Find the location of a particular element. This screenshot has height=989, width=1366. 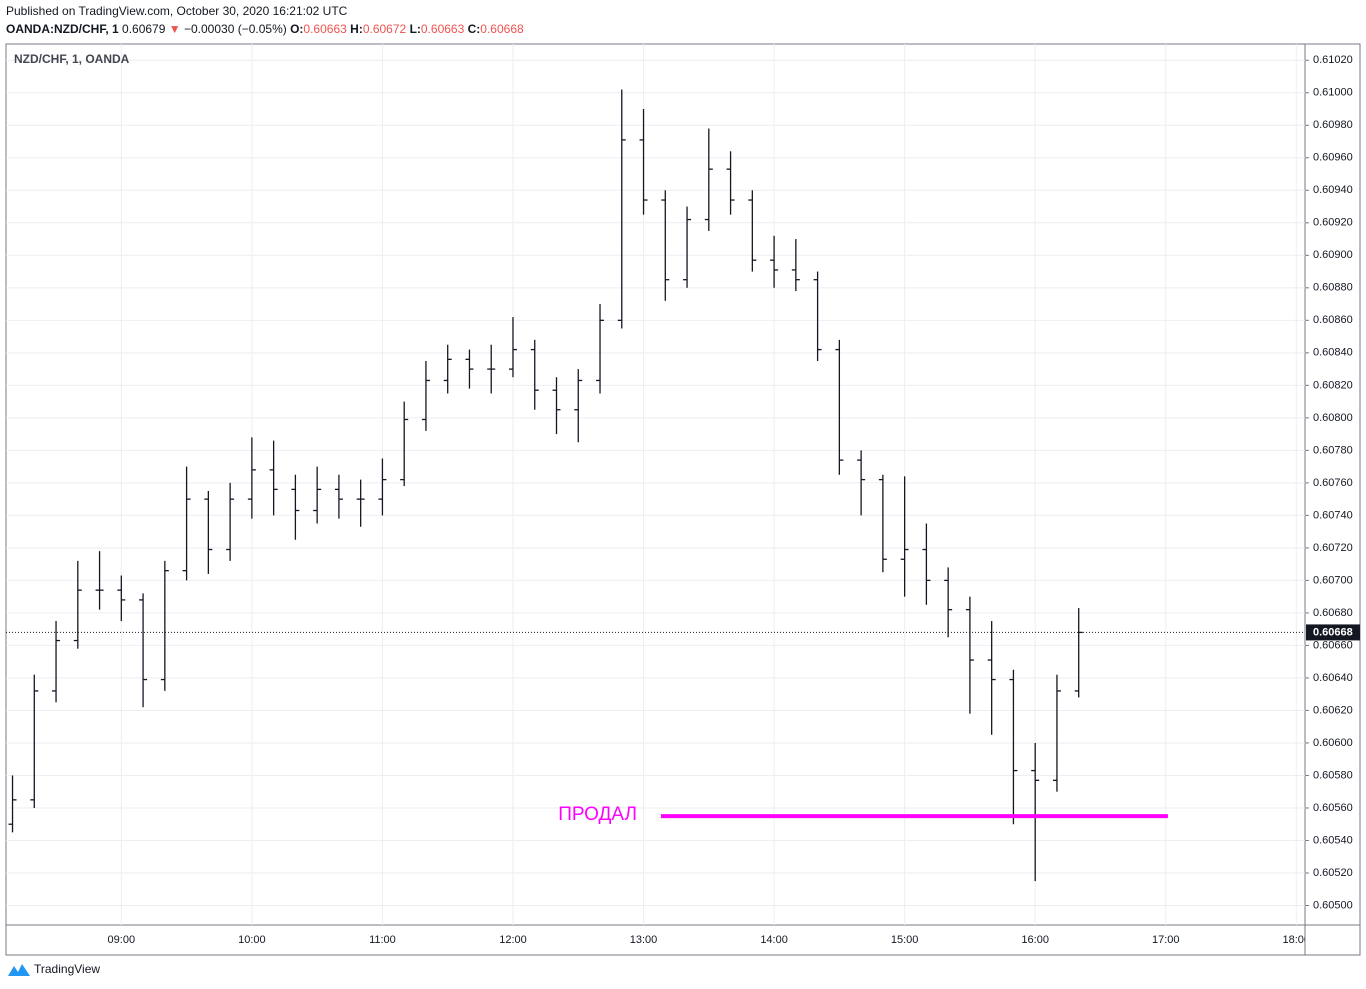

logo is located at coordinates (19, 970).